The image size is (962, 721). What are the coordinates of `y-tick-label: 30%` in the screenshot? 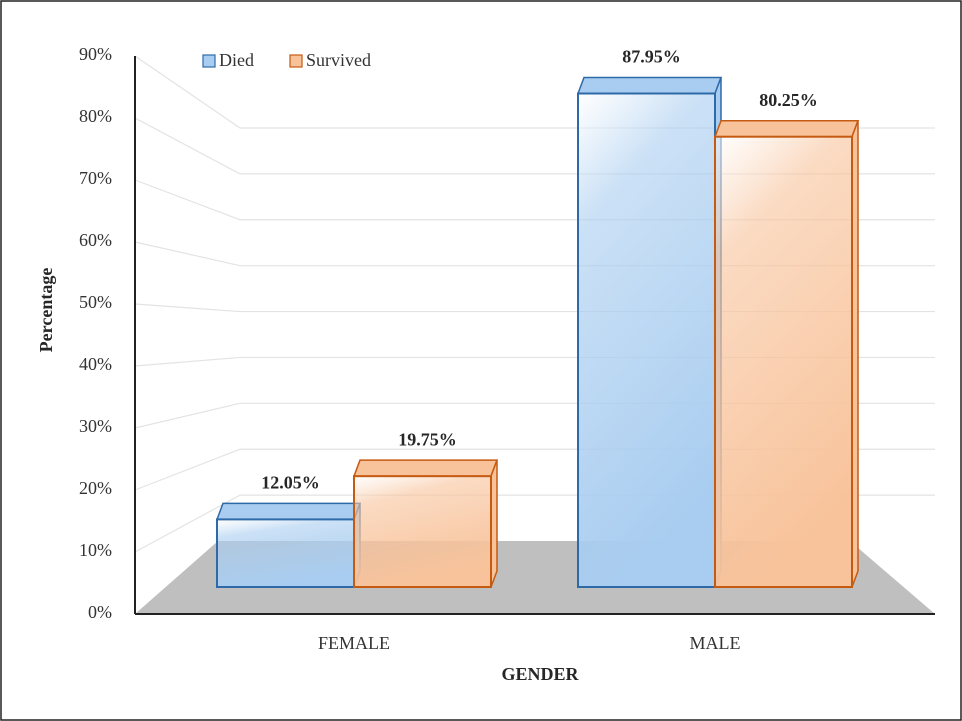 It's located at (95, 426).